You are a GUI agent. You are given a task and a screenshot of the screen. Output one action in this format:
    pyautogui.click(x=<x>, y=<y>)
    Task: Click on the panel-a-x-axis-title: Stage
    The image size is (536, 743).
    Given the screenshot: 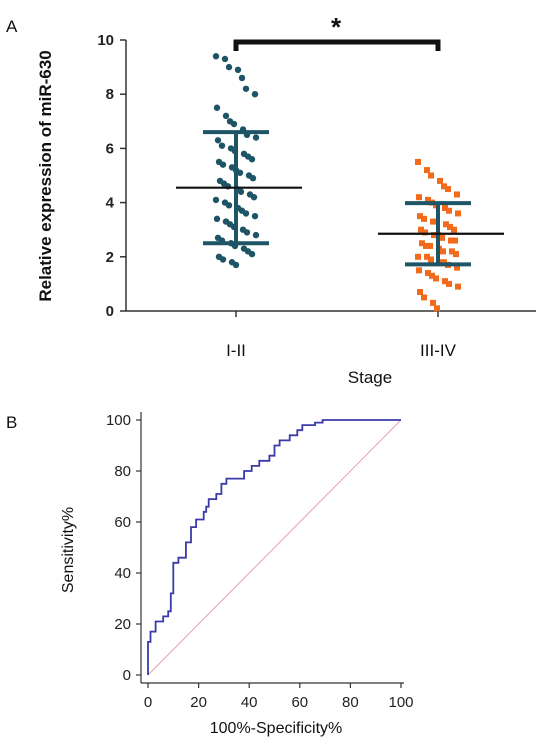 What is the action you would take?
    pyautogui.click(x=370, y=377)
    